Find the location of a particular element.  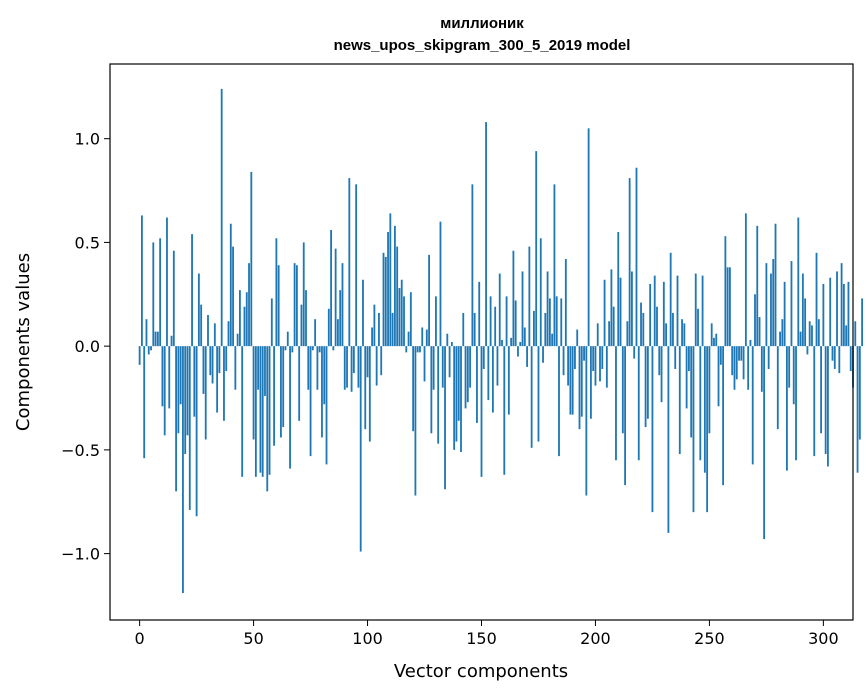

x-tick-label: 50 is located at coordinates (253, 638).